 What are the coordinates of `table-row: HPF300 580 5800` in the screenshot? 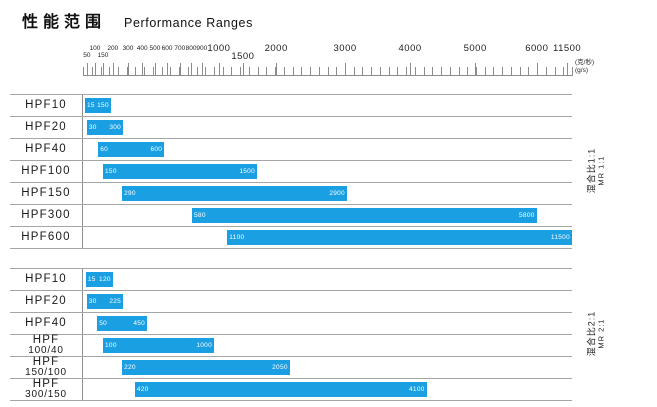 It's located at (291, 216).